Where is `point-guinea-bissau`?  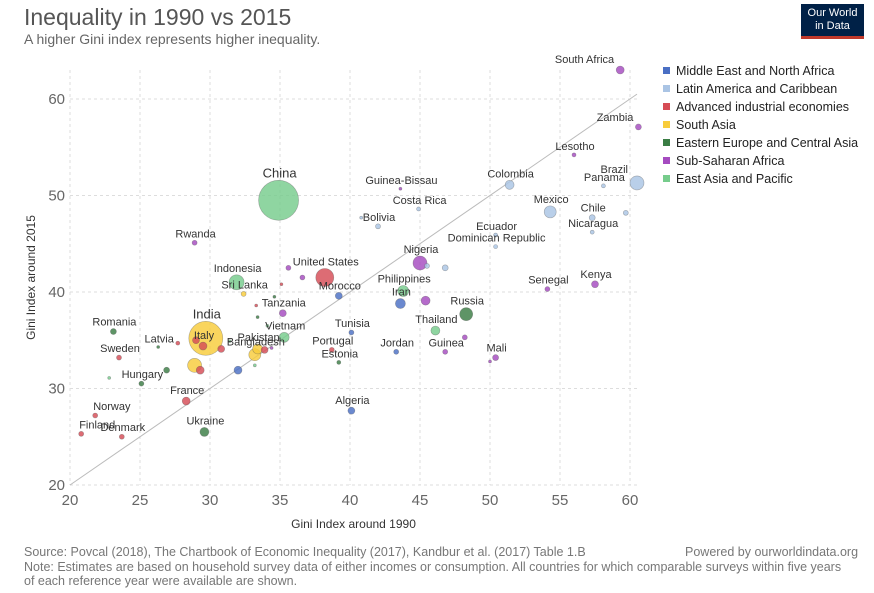 point-guinea-bissau is located at coordinates (400, 188).